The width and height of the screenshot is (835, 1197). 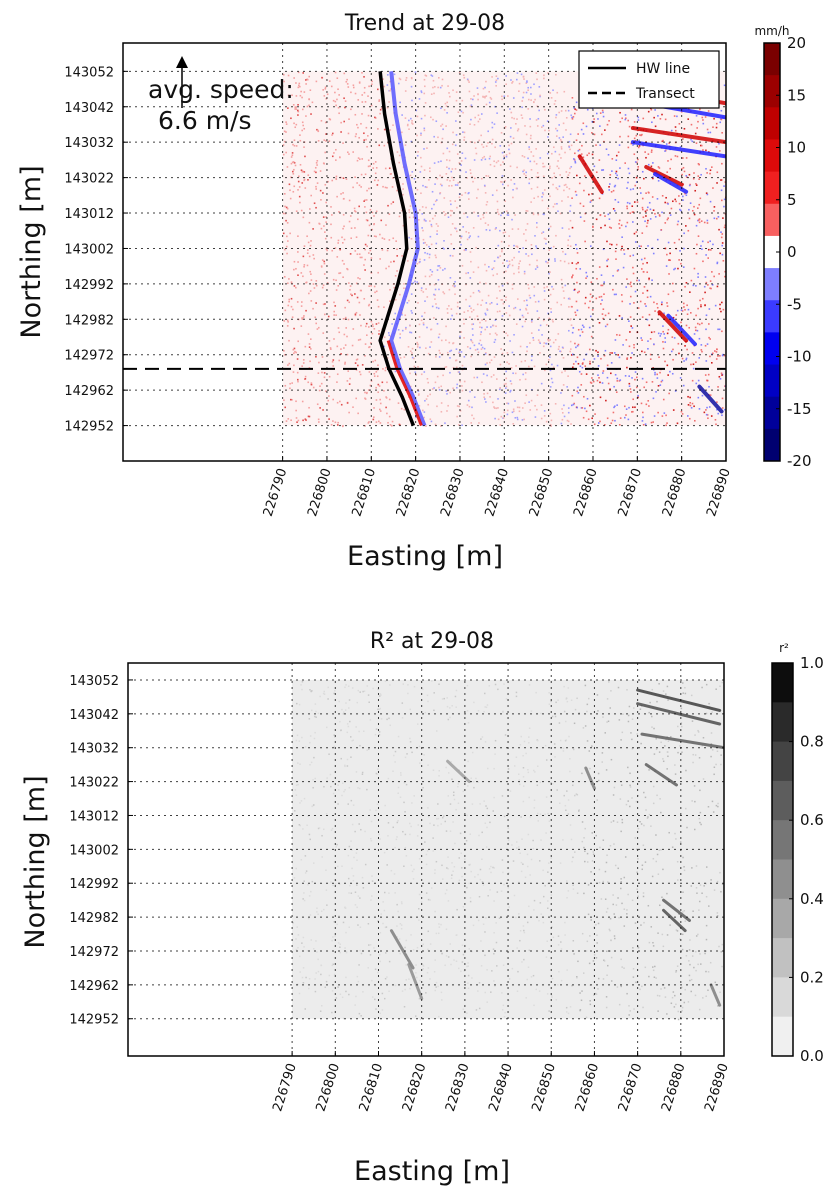 I want to click on y-tick-label: 142982, so click(x=94, y=918).